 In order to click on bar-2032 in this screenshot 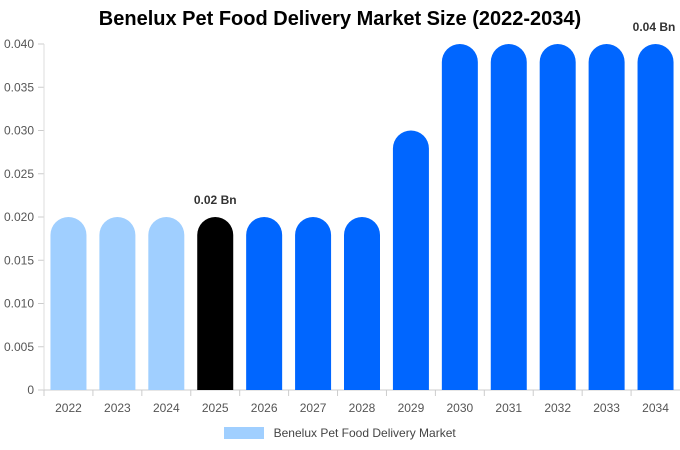, I will do `click(557, 217)`.